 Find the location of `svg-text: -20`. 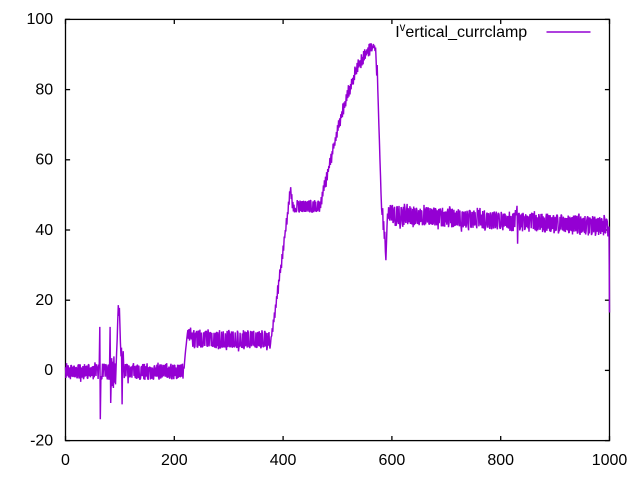

svg-text: -20 is located at coordinates (41, 440).